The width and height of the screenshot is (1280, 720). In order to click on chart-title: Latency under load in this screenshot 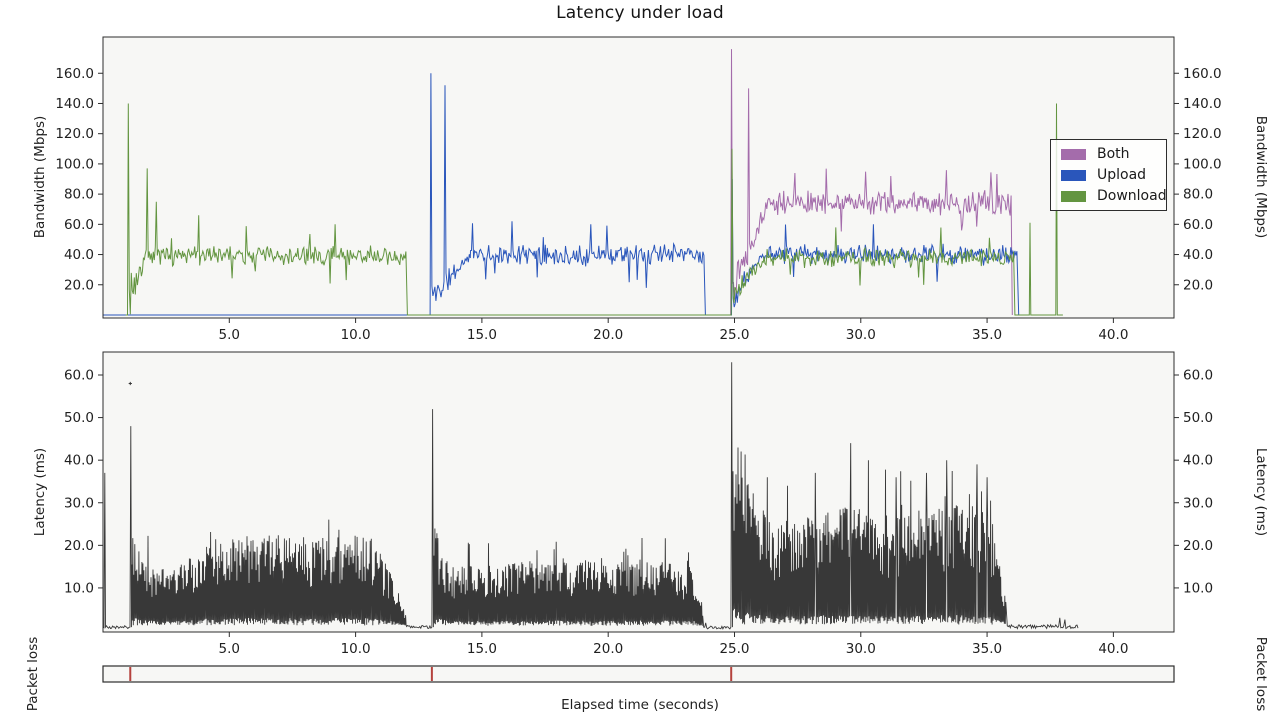, I will do `click(640, 13)`.